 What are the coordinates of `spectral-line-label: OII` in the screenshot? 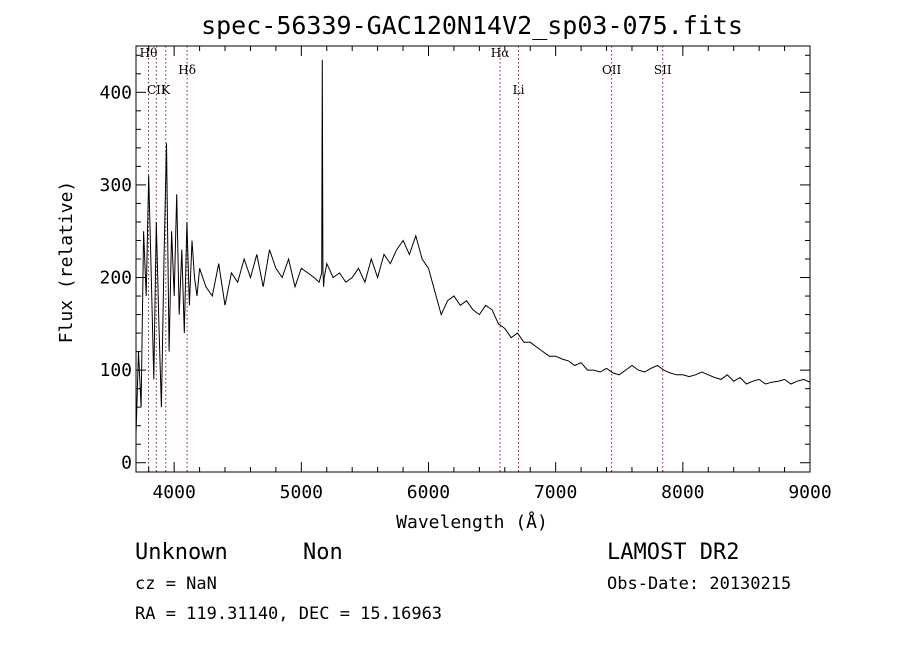 It's located at (612, 70).